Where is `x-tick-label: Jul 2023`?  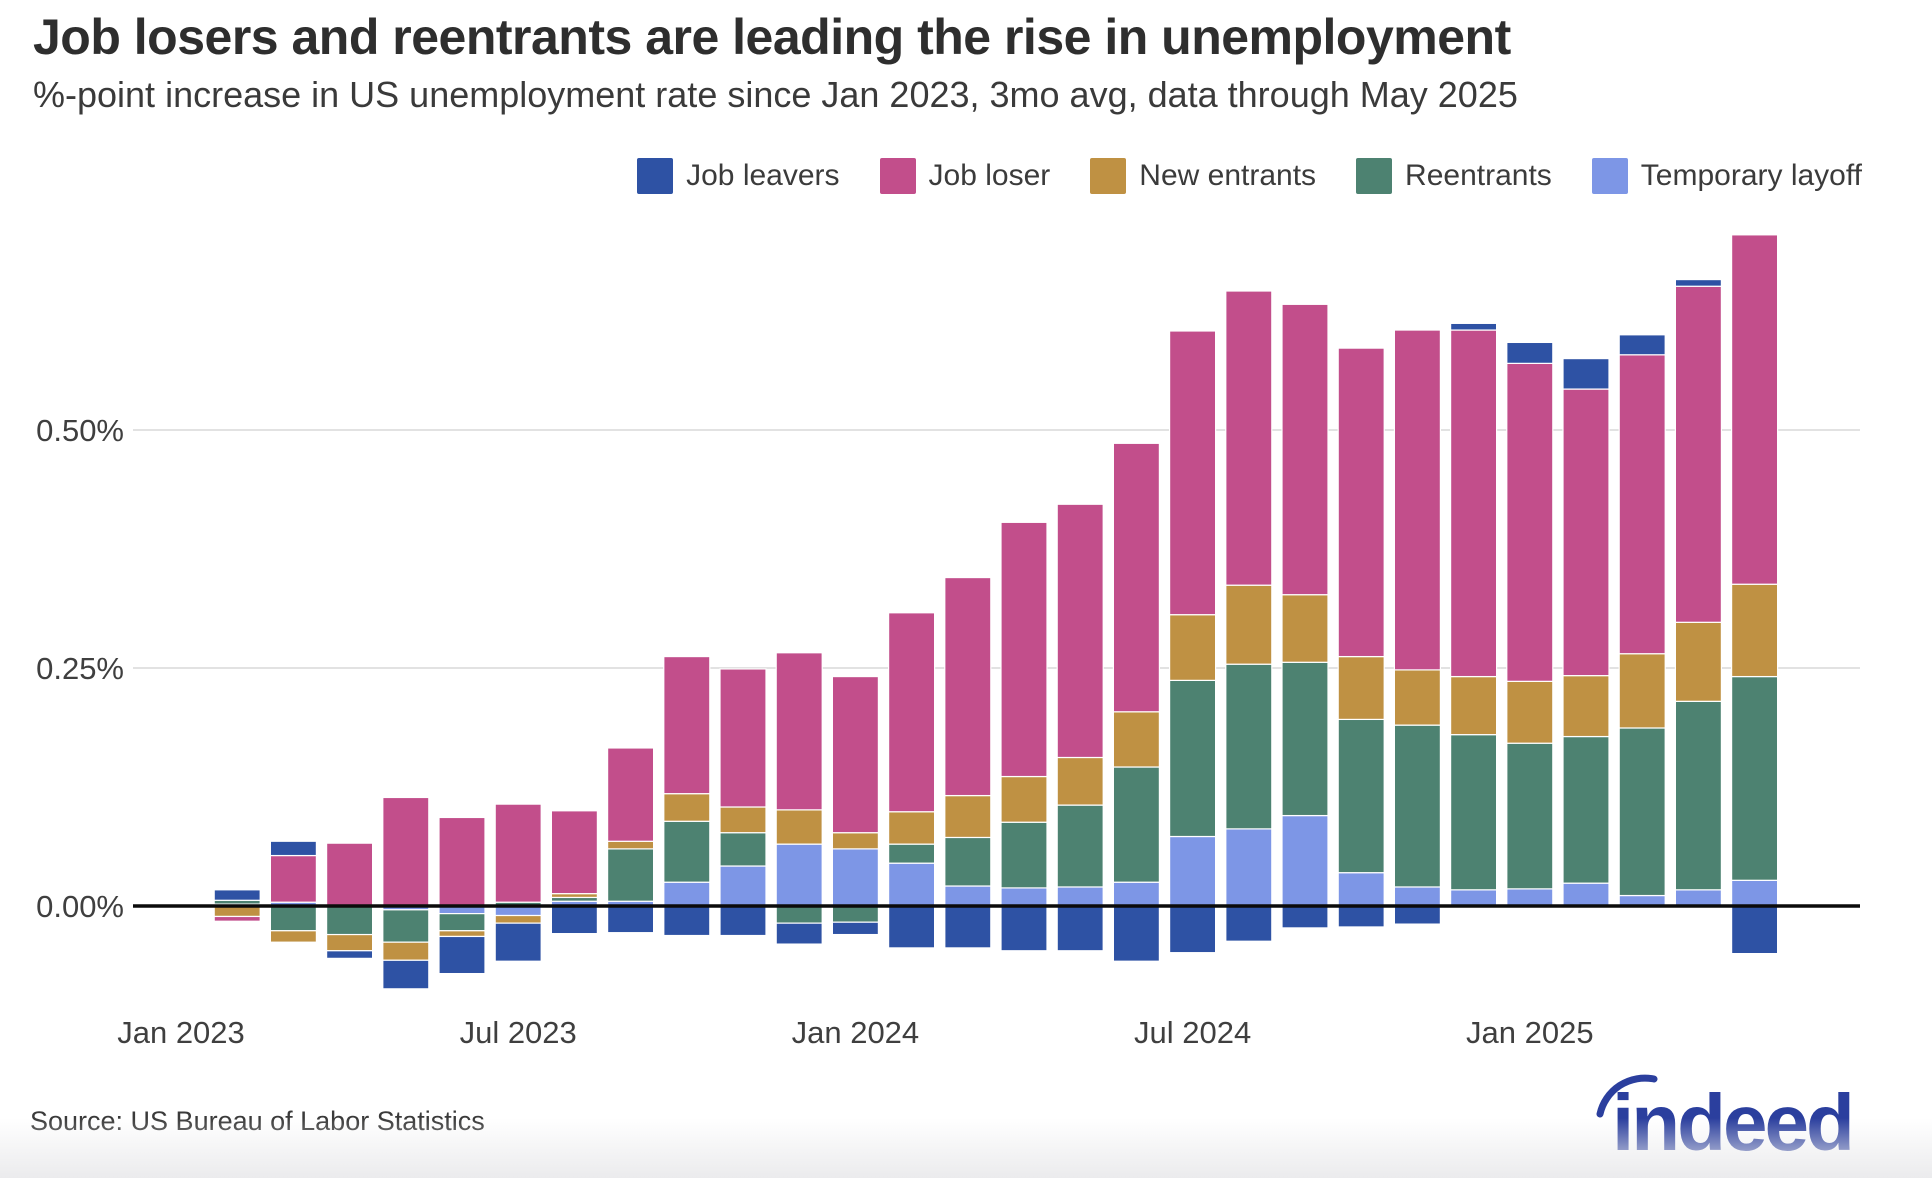 x-tick-label: Jul 2023 is located at coordinates (518, 1032).